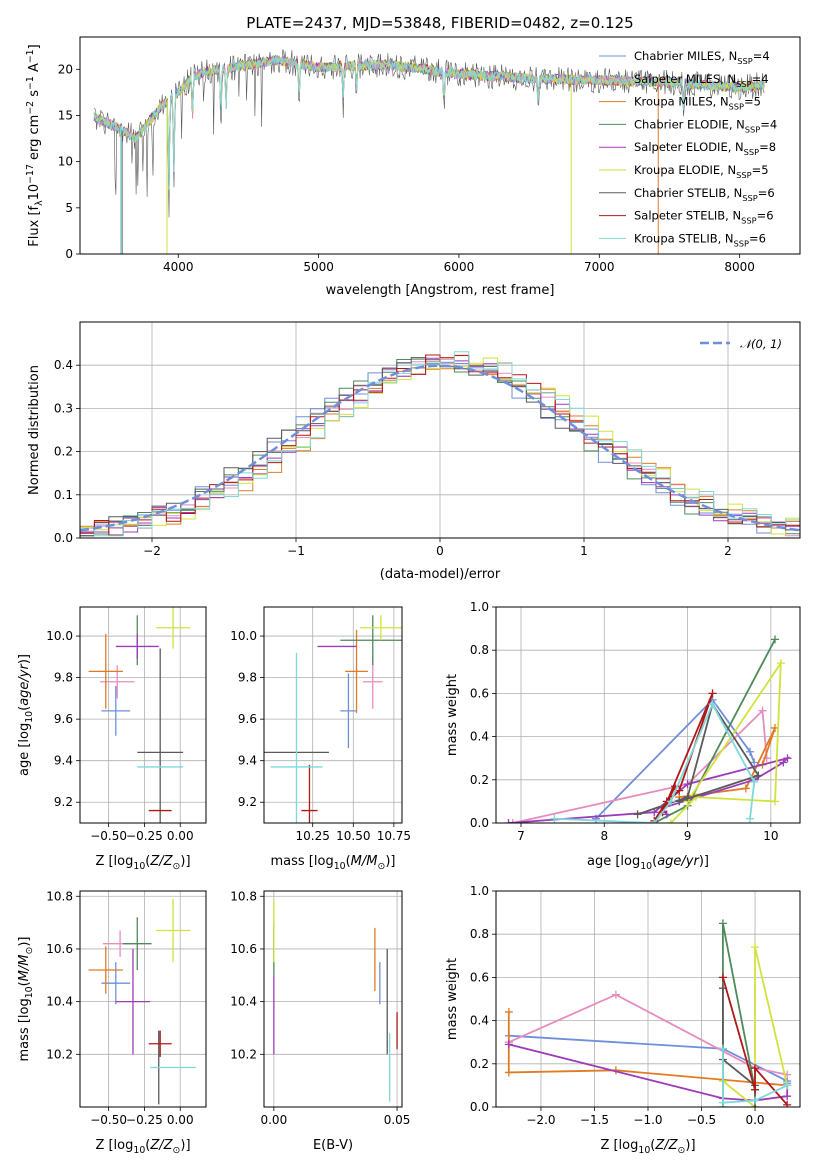 Image resolution: width=819 pixels, height=1170 pixels. Describe the element at coordinates (353, 836) in the screenshot. I see `x-tick-label: 10.50` at that location.